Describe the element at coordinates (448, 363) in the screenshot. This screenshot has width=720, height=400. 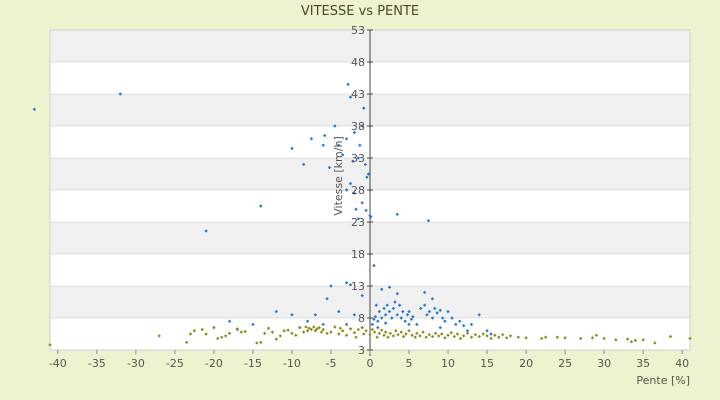
I see `x-tick-label: 10` at that location.